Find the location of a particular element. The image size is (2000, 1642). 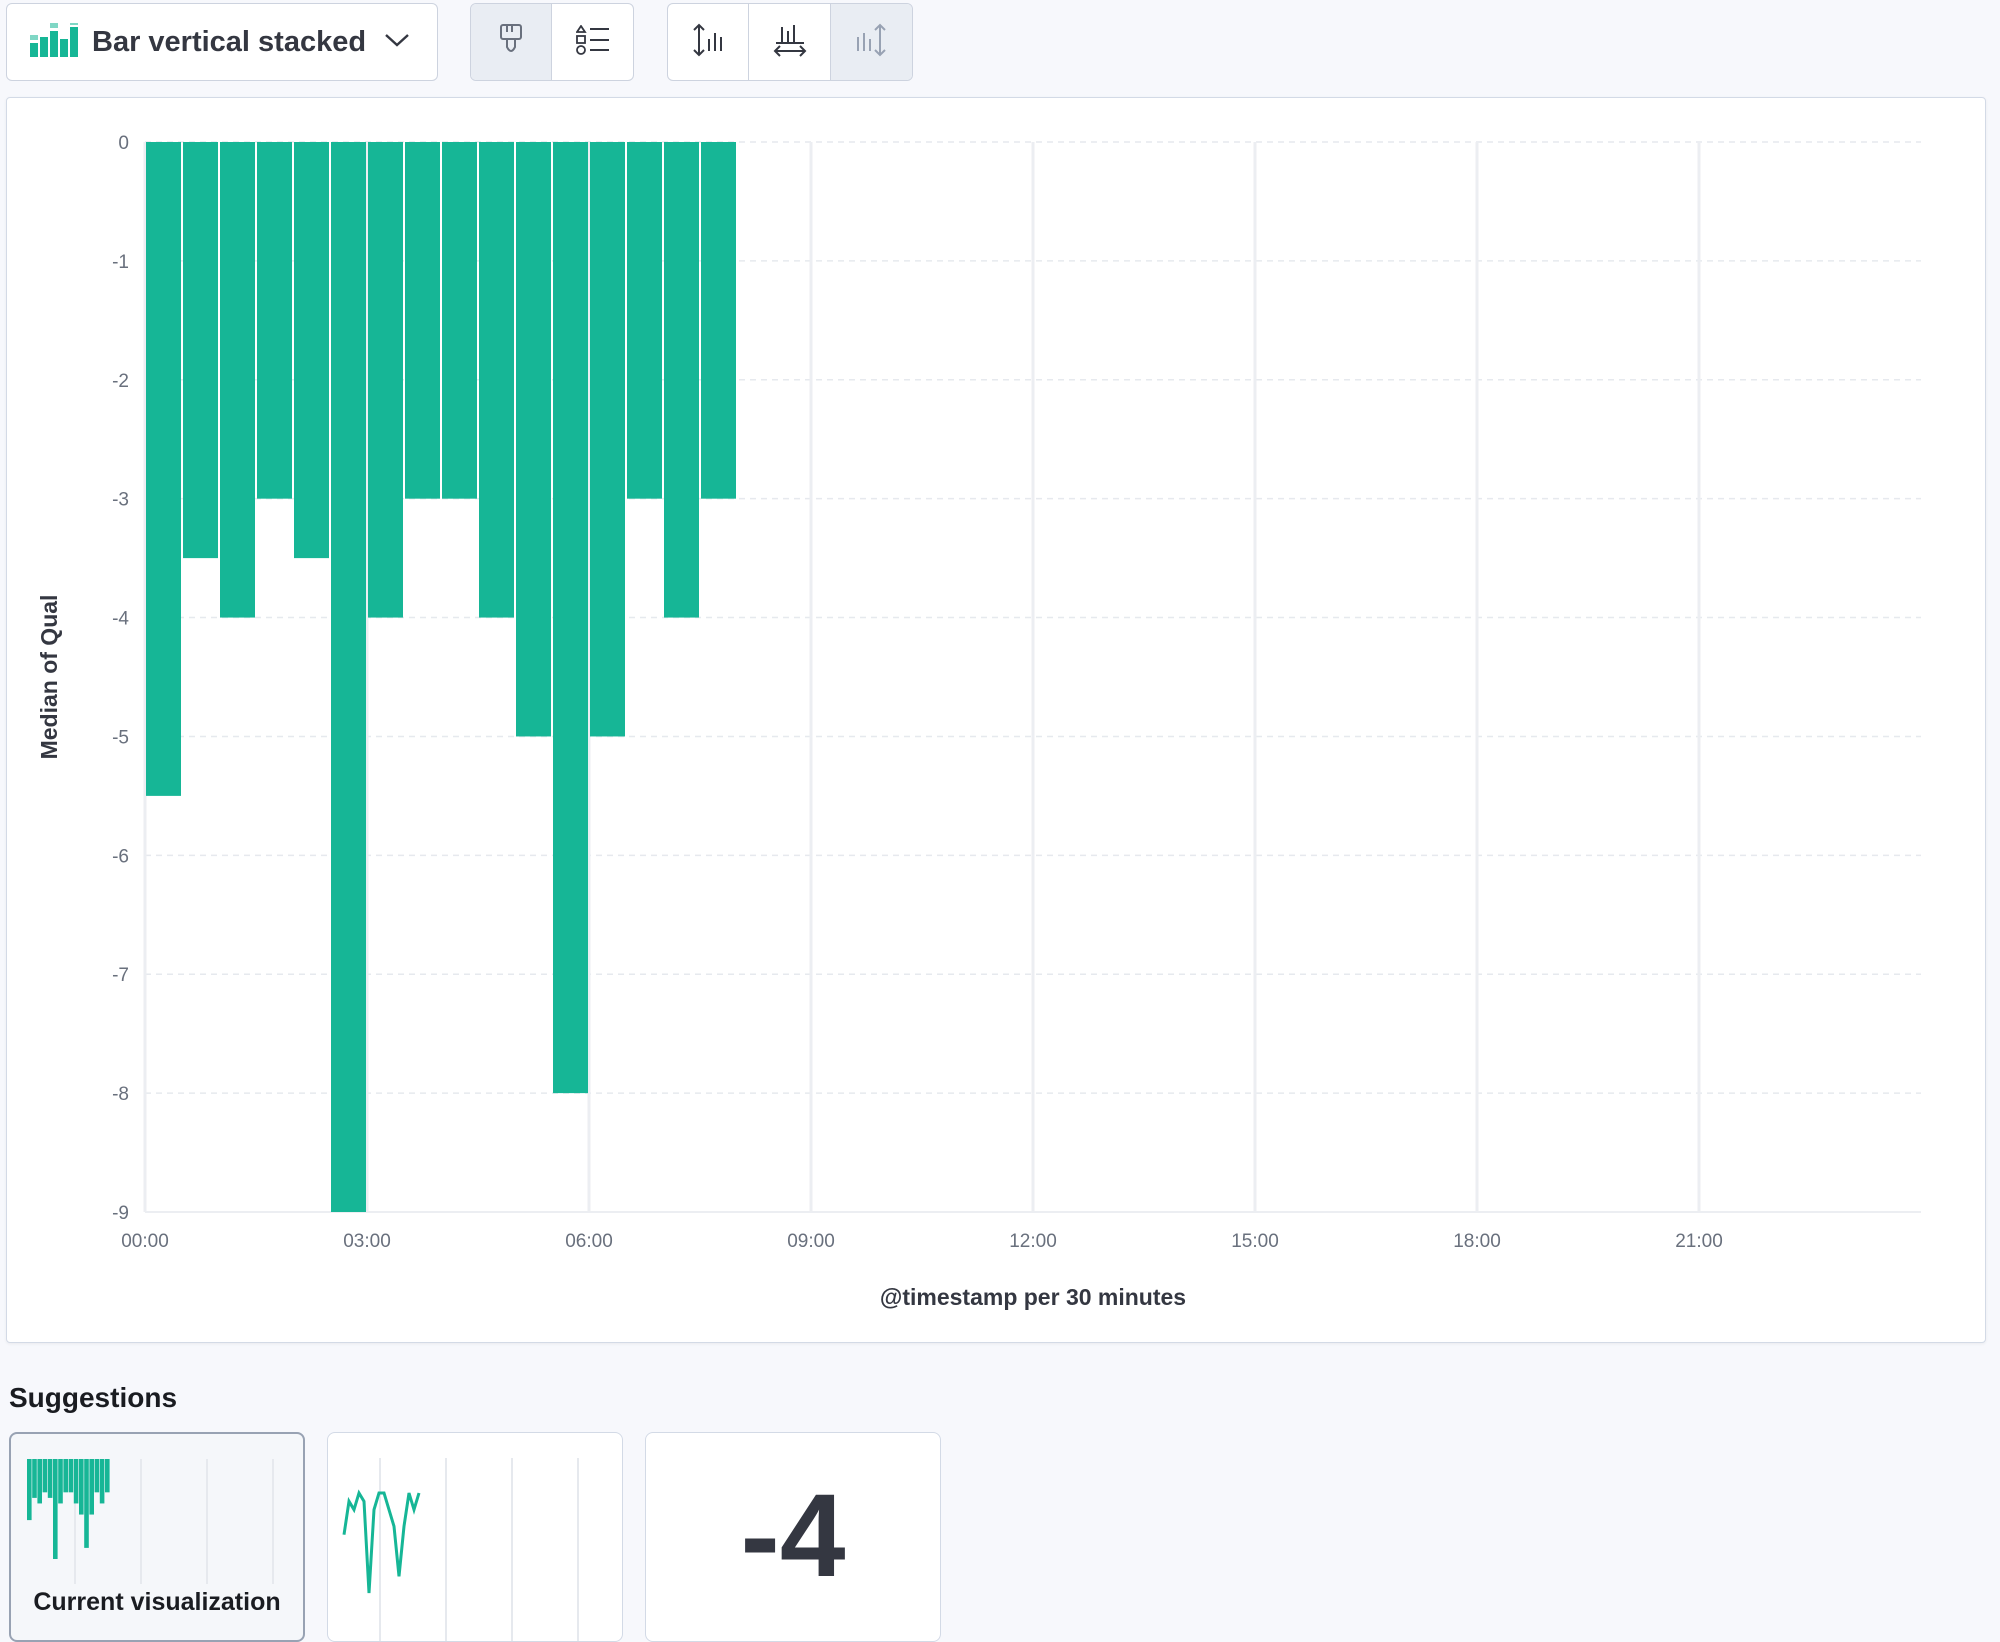

y-tick-label: -7 is located at coordinates (120, 975).